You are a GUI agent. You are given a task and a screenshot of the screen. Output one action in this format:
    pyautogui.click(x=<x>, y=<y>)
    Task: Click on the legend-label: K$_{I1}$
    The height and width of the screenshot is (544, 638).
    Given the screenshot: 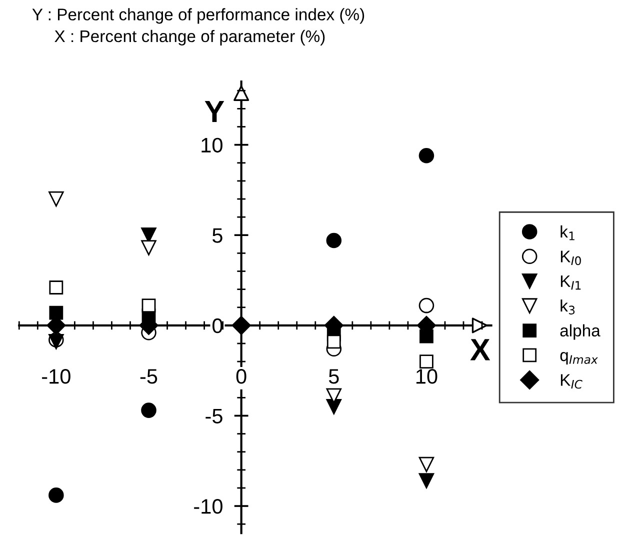 What is the action you would take?
    pyautogui.click(x=570, y=282)
    